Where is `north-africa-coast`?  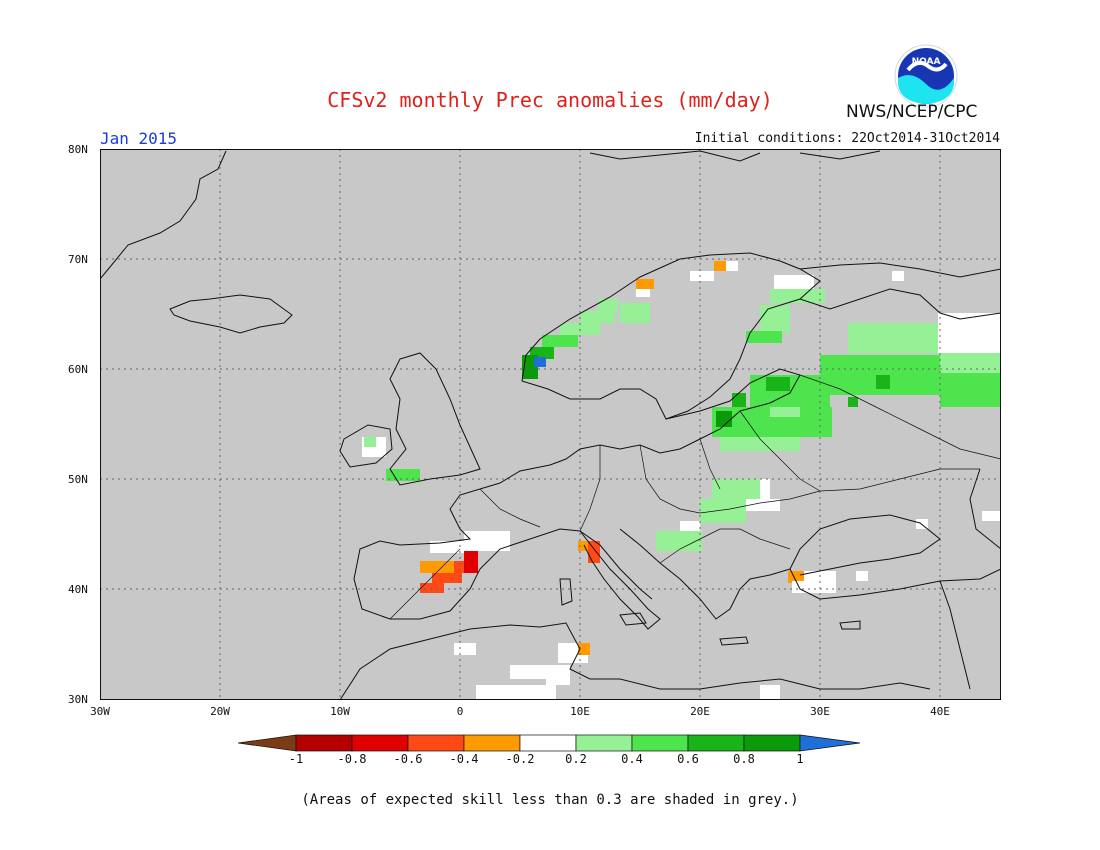 north-africa-coast is located at coordinates (635, 661).